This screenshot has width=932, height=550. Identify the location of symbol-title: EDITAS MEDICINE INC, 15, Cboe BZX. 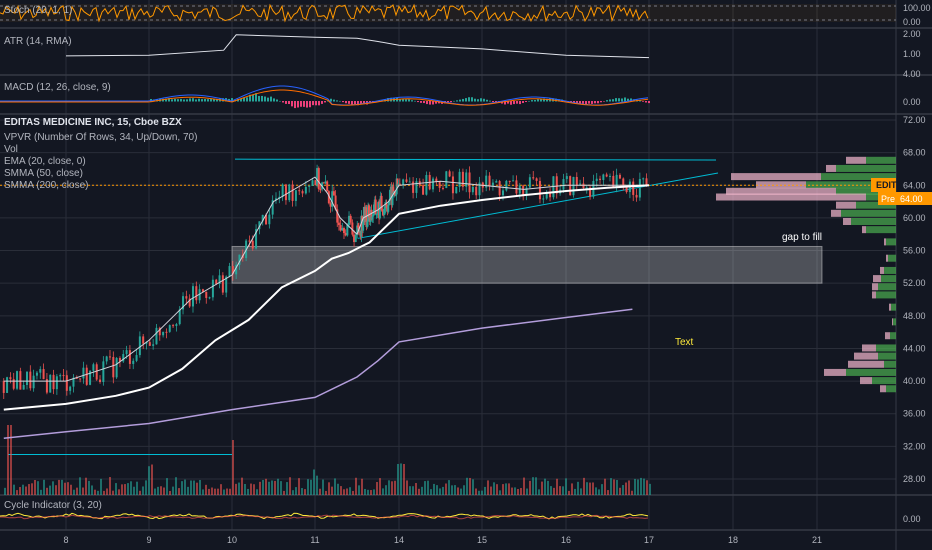
(93, 122).